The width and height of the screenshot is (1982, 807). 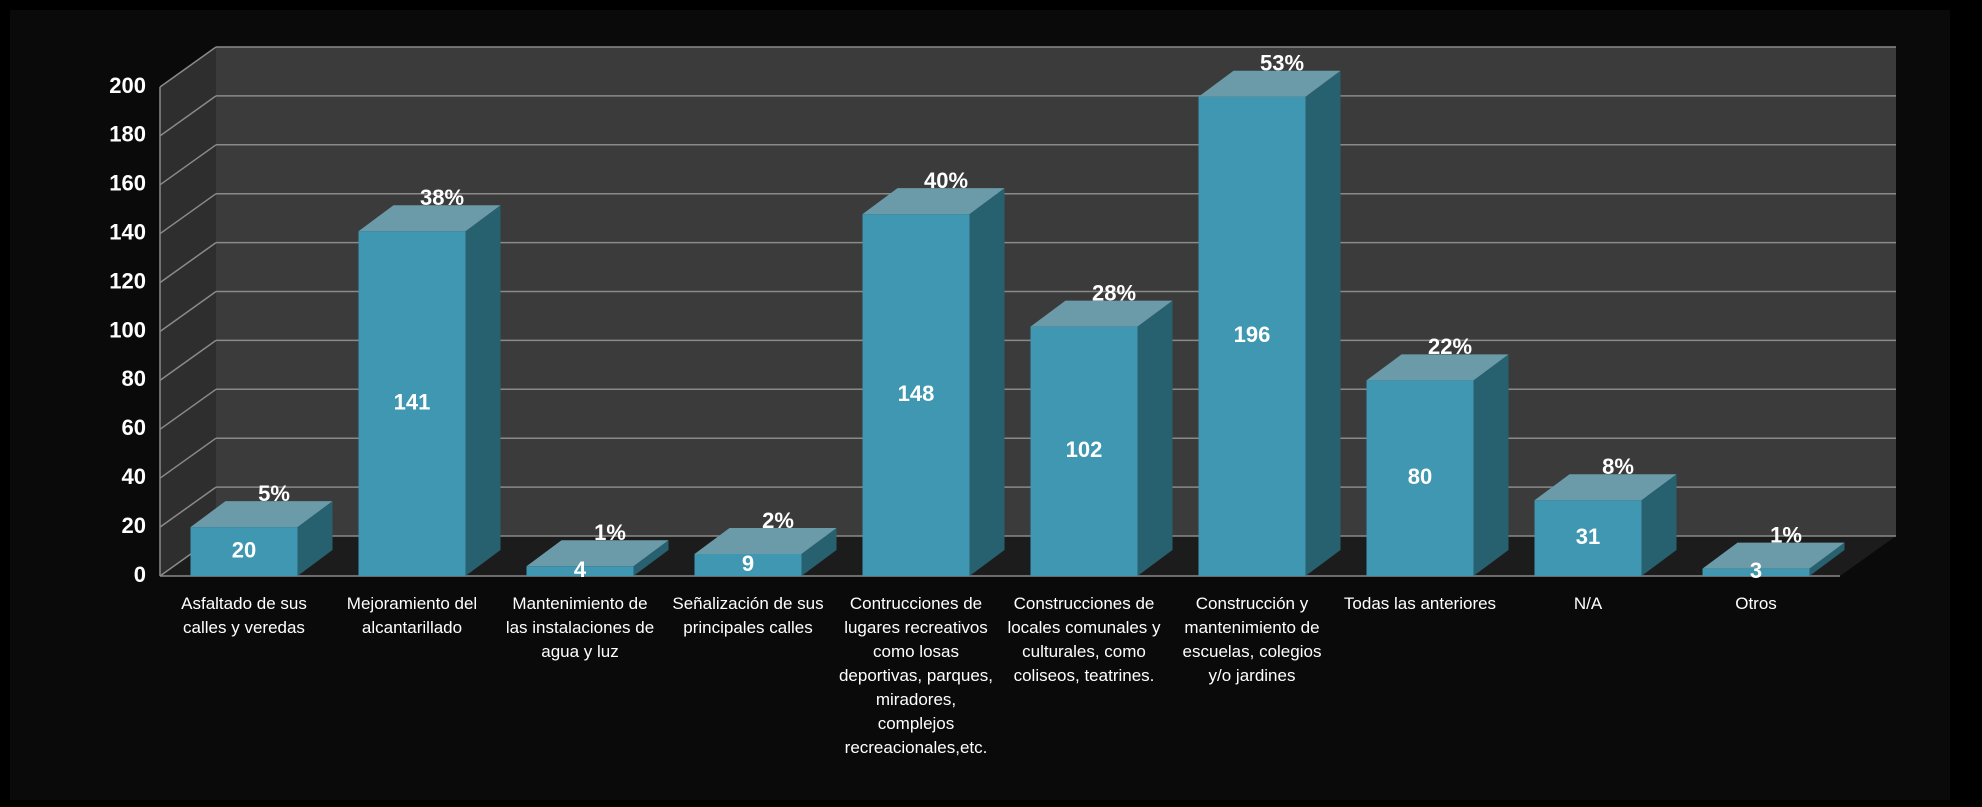 What do you see at coordinates (442, 197) in the screenshot?
I see `percent-label: 38%` at bounding box center [442, 197].